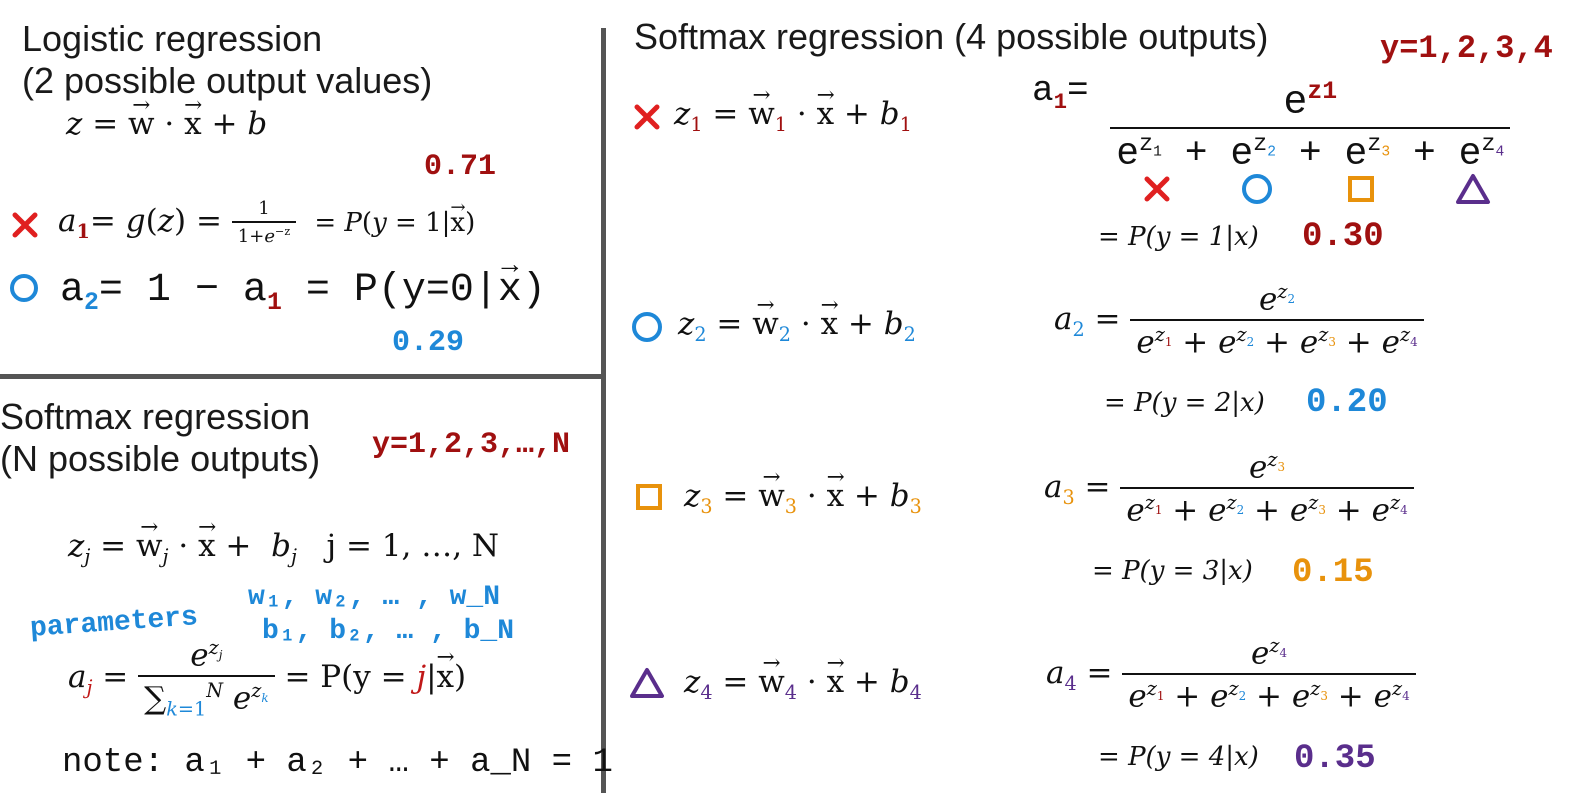 The height and width of the screenshot is (793, 1584). I want to click on a4-prob-text: = P(y = 4|x), so click(1178, 757).